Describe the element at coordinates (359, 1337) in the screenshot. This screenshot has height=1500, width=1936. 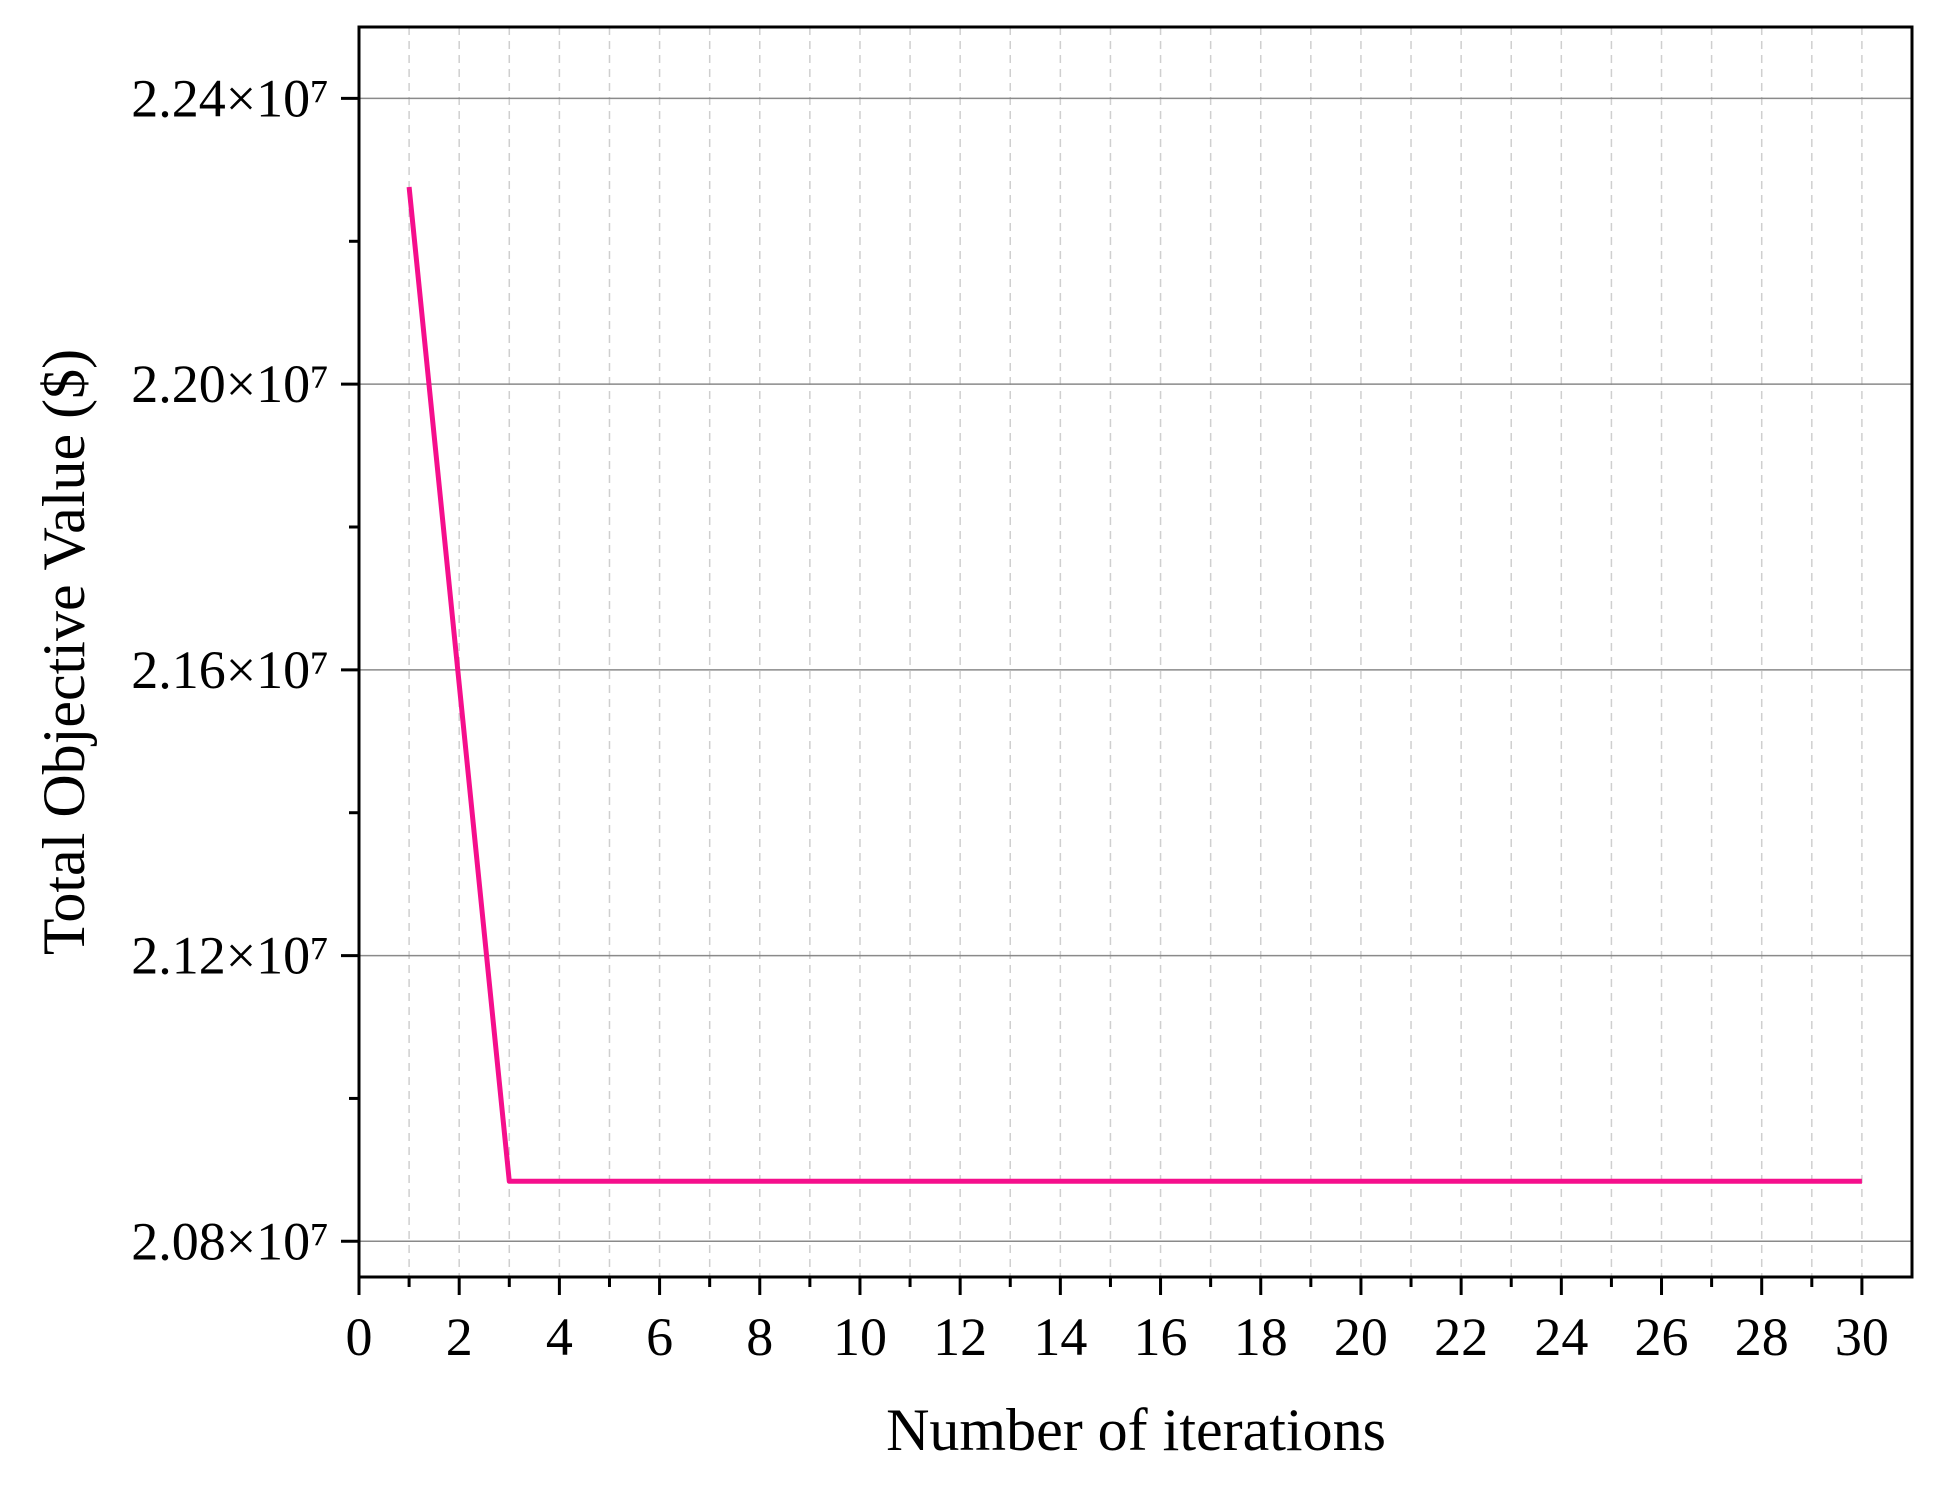
I see `x-tick-label: 0` at that location.